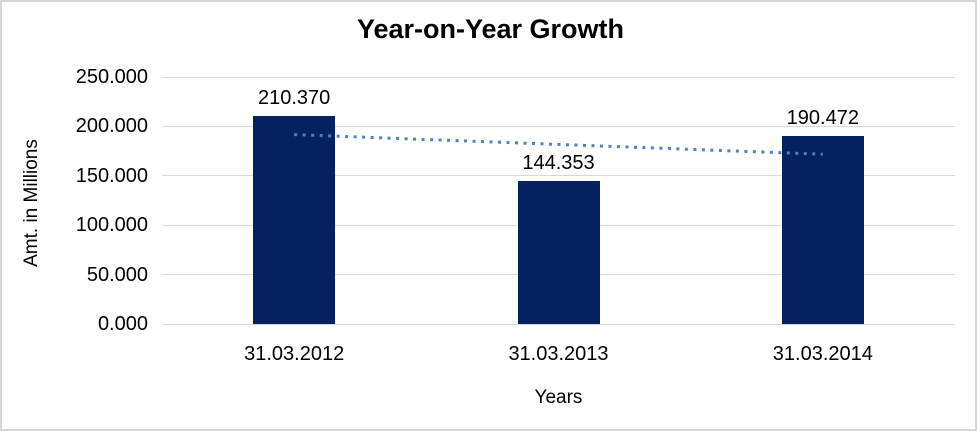  Describe the element at coordinates (111, 126) in the screenshot. I see `y-tick-label: 200.000` at that location.